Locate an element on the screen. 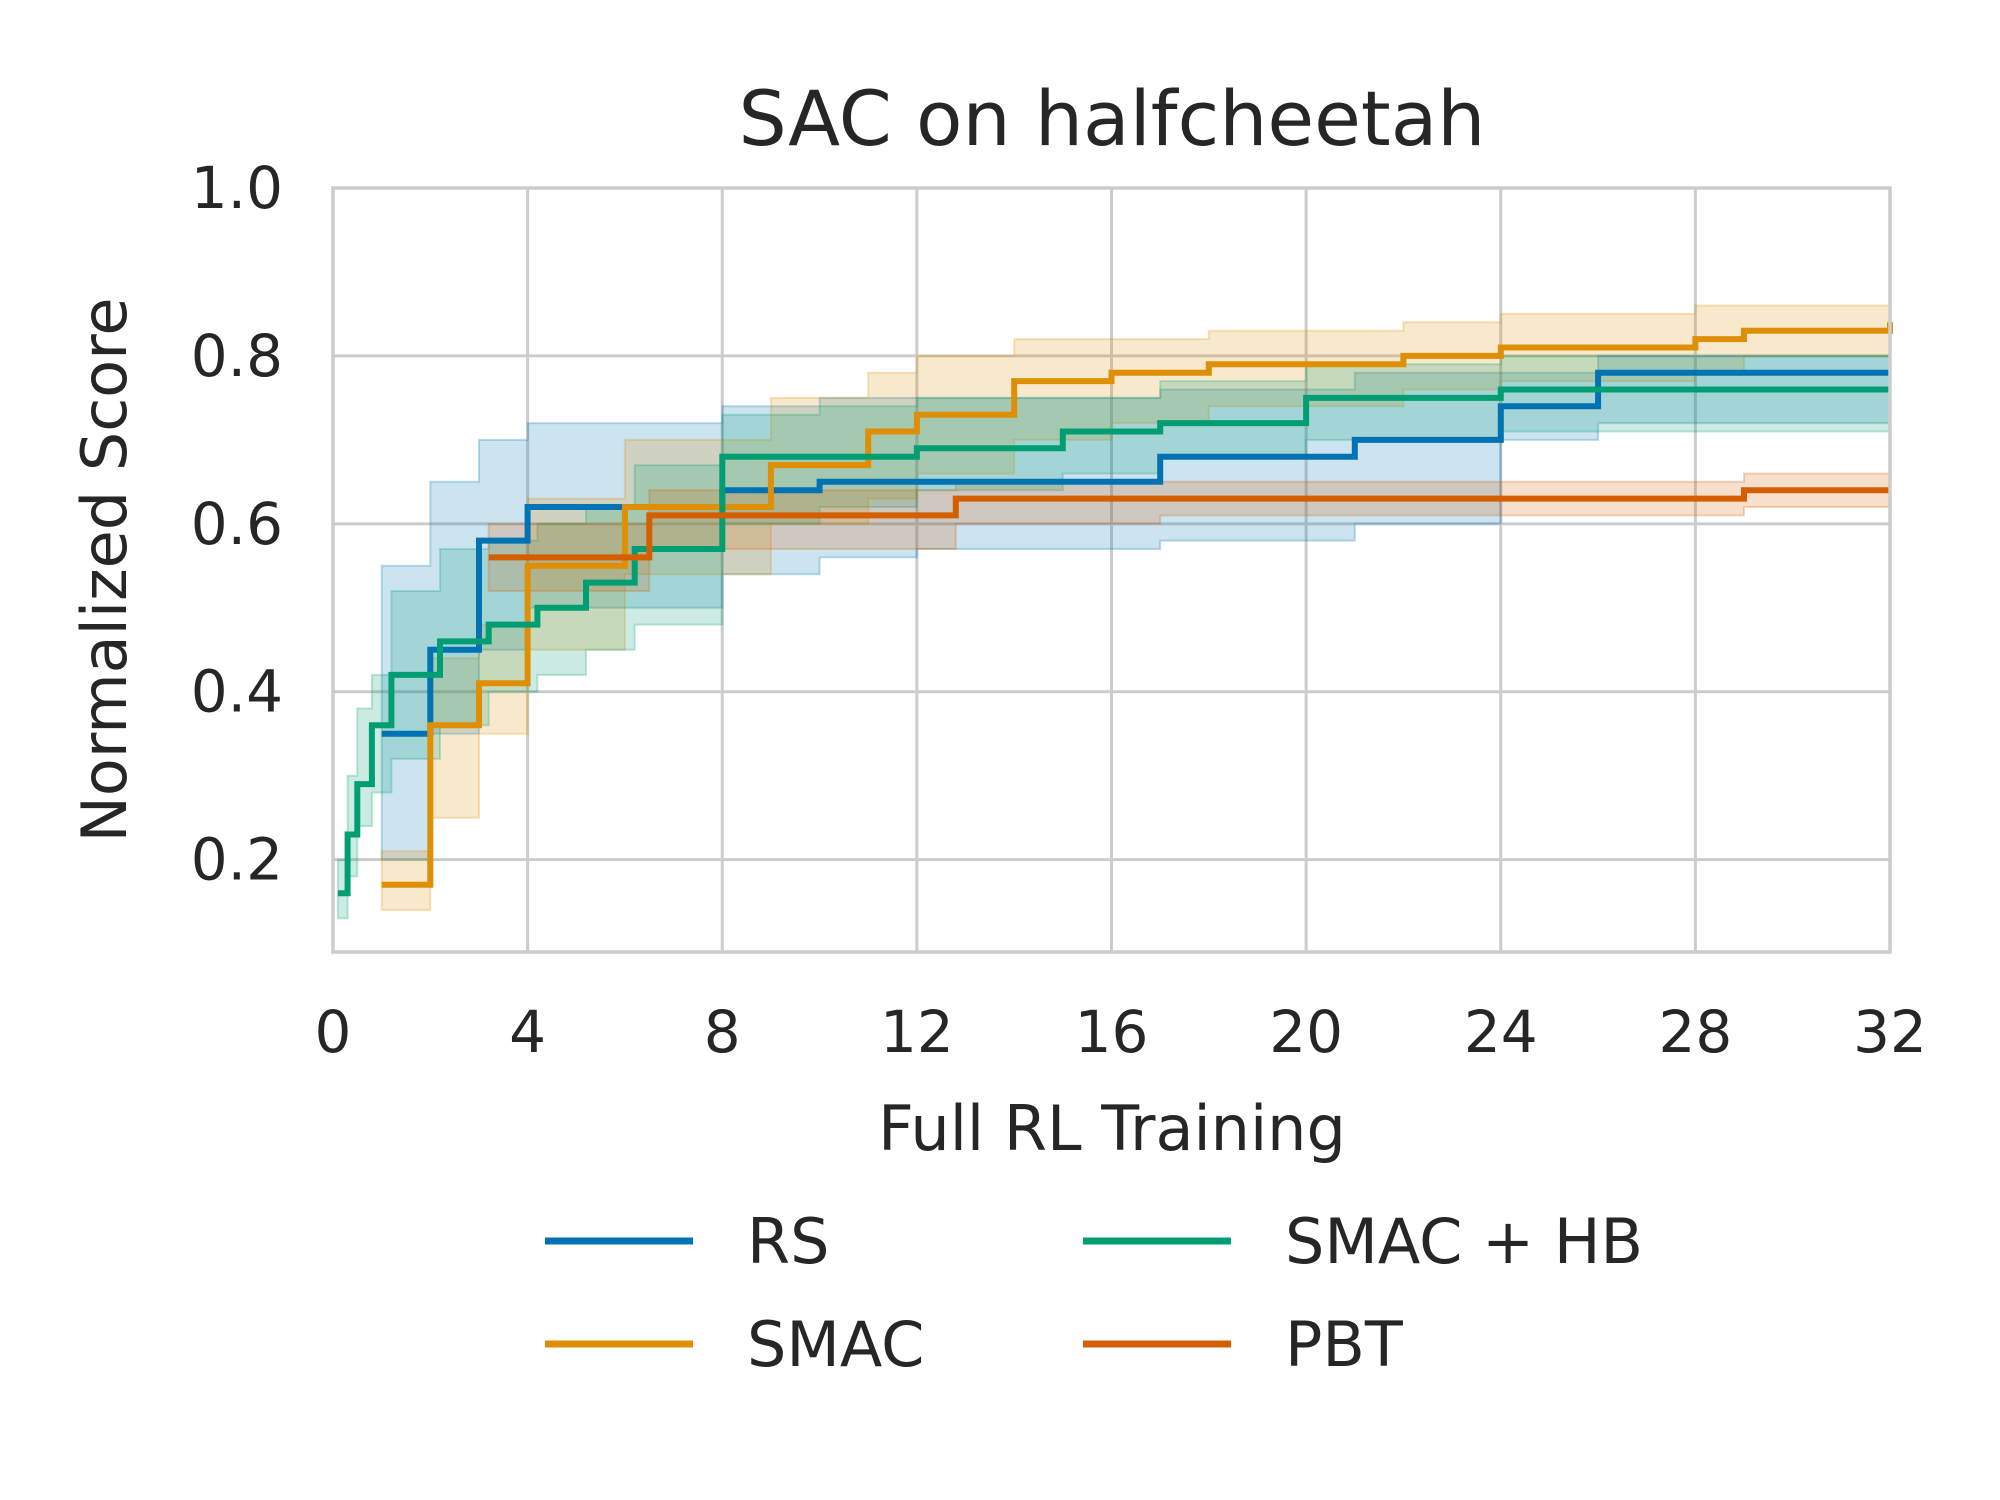 The height and width of the screenshot is (1500, 2000). y-axis-label: Normalized Score is located at coordinates (104, 570).